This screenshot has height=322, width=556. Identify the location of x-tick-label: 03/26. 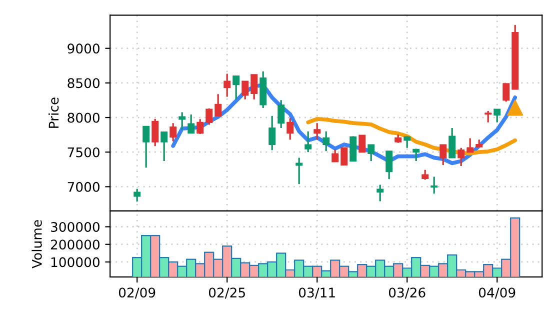
(407, 293).